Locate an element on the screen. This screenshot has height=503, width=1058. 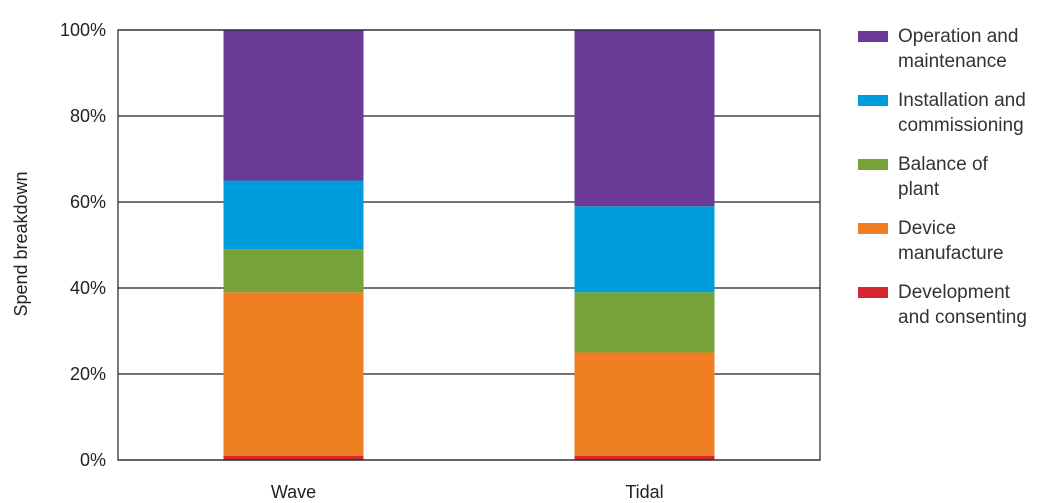
legend-label: Operation and is located at coordinates (958, 36).